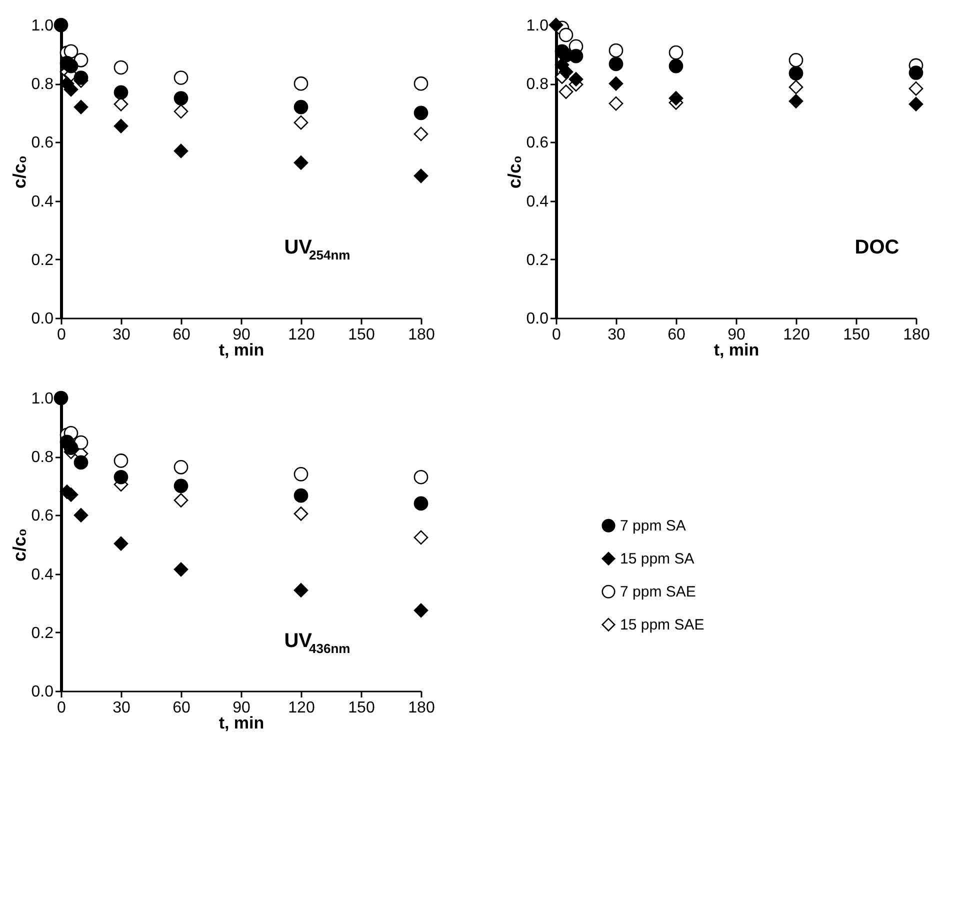 The height and width of the screenshot is (924, 971). Describe the element at coordinates (658, 592) in the screenshot. I see `legend-label: 7 ppm SAE` at that location.